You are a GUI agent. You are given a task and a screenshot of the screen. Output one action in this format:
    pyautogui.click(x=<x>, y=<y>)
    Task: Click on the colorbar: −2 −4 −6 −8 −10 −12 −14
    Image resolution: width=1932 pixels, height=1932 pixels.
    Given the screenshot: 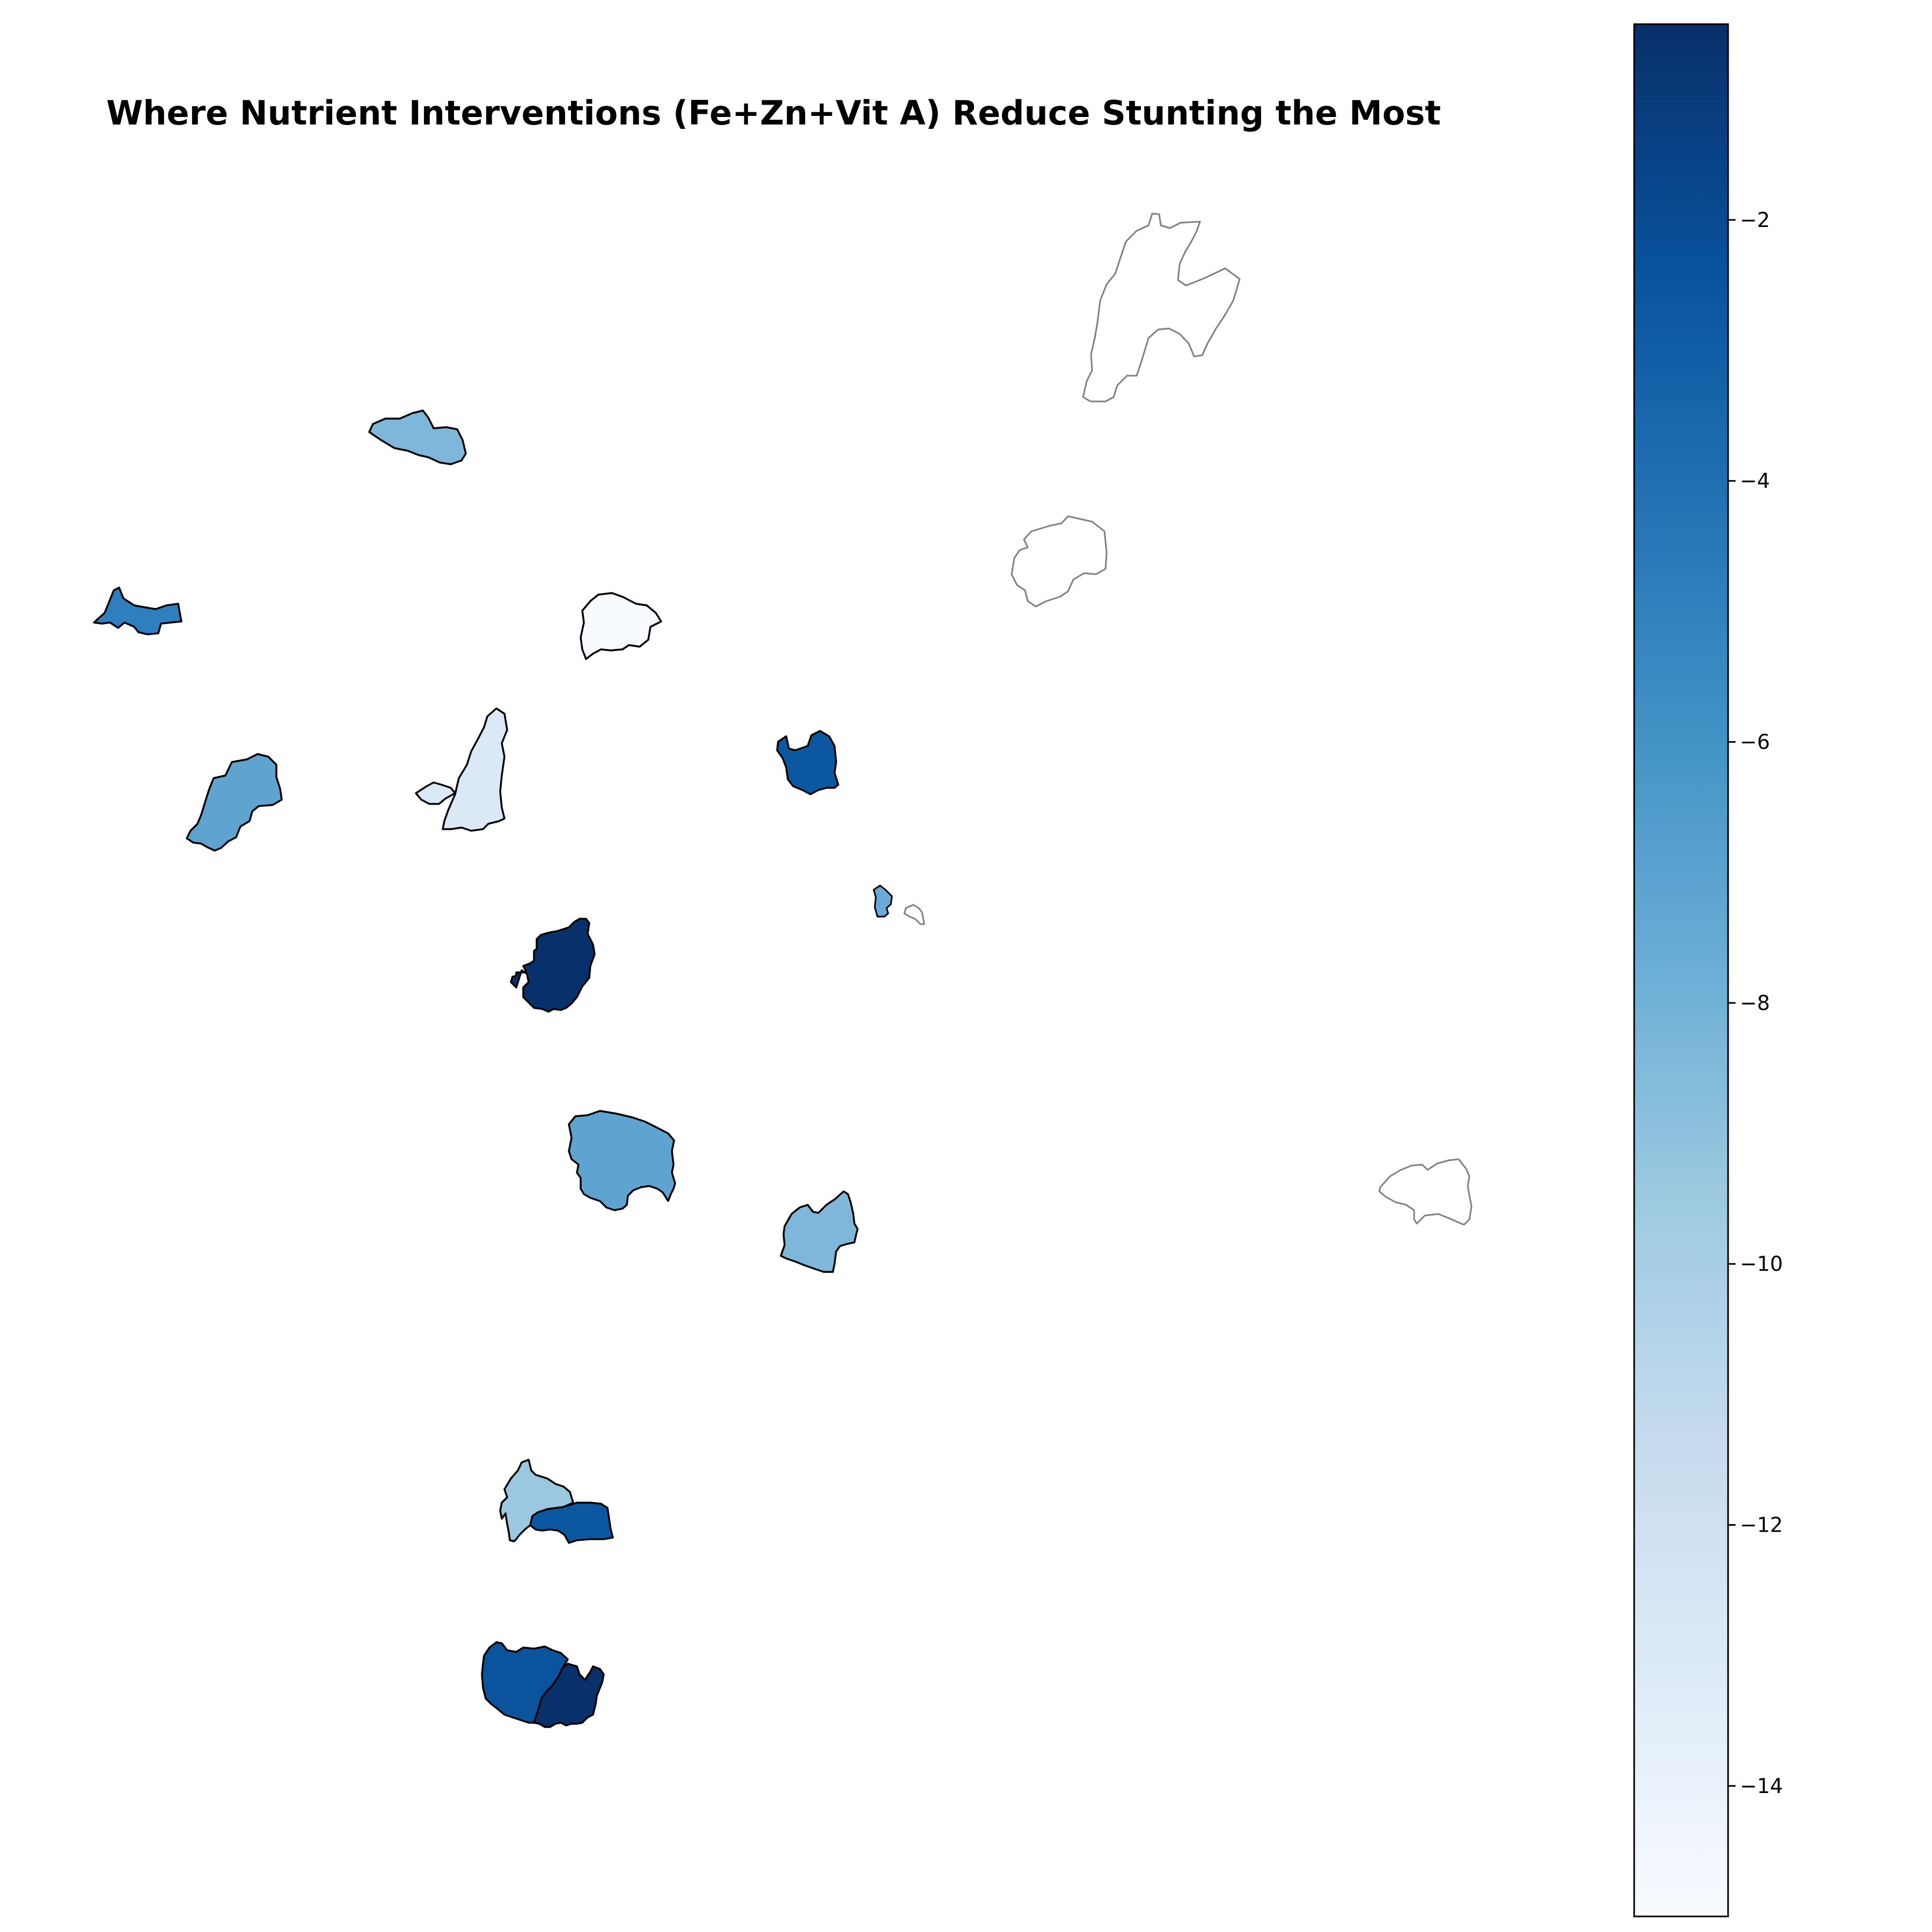 What is the action you would take?
    pyautogui.click(x=1708, y=970)
    